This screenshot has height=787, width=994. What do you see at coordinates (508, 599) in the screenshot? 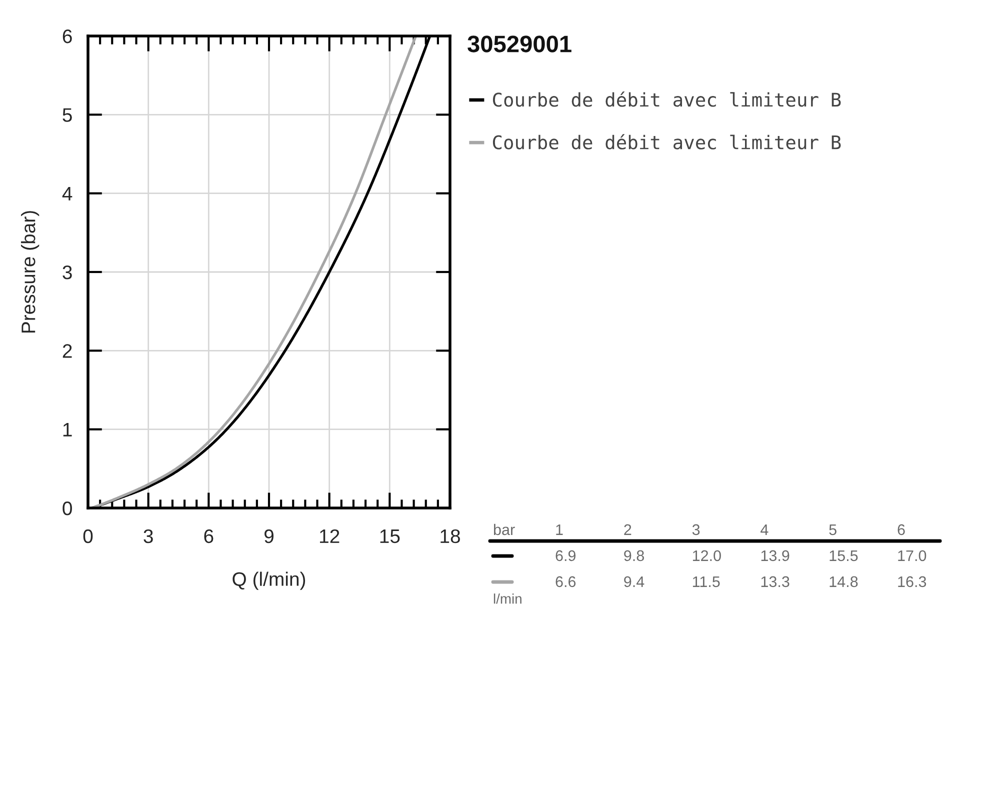
I see `text: l/min` at bounding box center [508, 599].